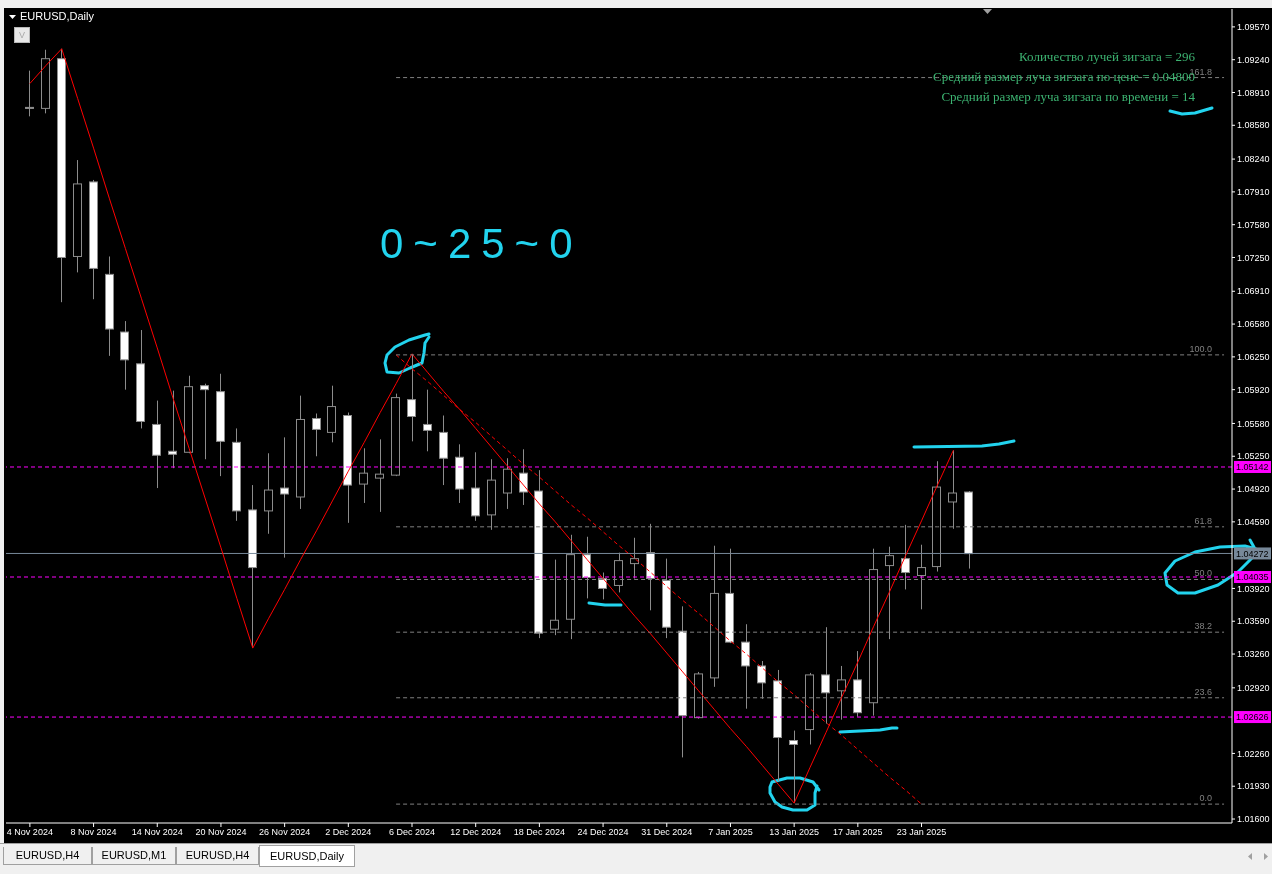 The width and height of the screenshot is (1272, 874). Describe the element at coordinates (412, 832) in the screenshot. I see `x-tick-label: 6 Dec 2024` at that location.